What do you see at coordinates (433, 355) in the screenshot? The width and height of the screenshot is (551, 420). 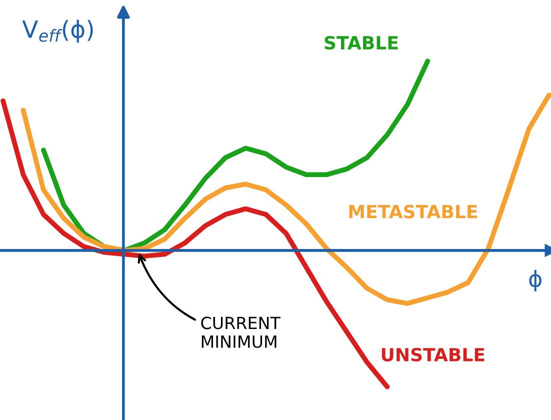 I see `series-label: UNSTABLE` at bounding box center [433, 355].